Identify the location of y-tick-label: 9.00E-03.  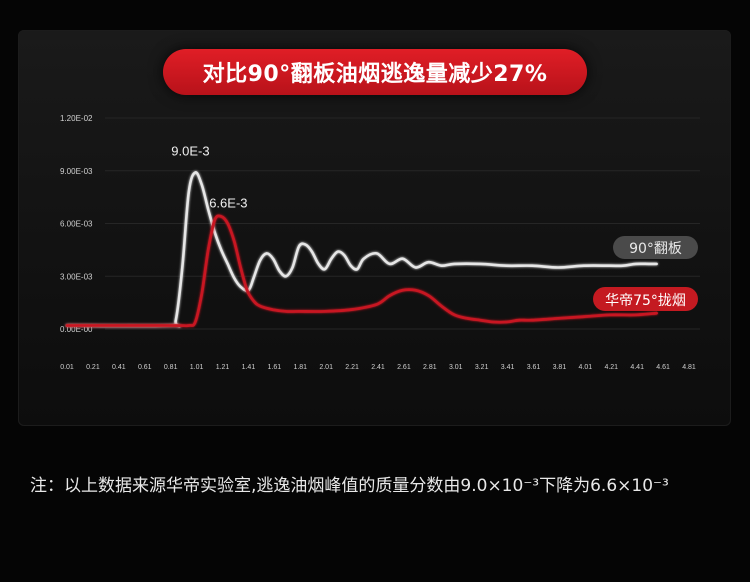
(76, 171).